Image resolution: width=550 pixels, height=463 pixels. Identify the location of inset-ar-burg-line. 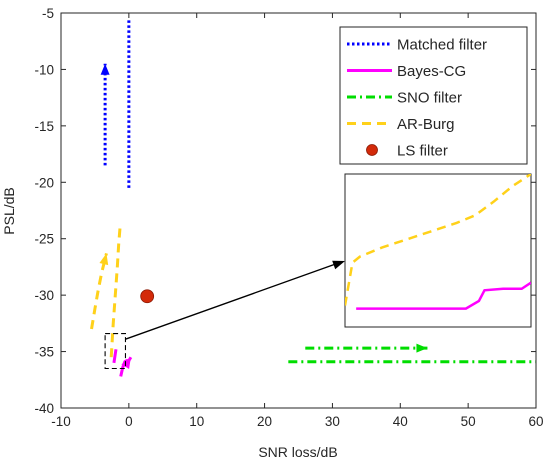
(438, 240).